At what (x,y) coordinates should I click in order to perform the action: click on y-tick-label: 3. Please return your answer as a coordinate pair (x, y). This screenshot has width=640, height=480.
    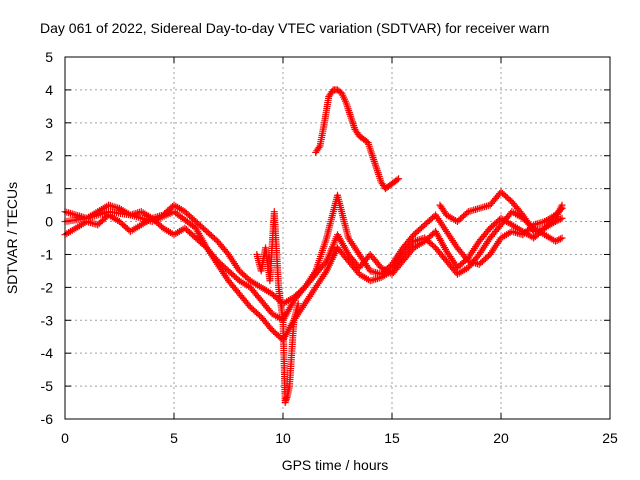
    Looking at the image, I should click on (49, 123).